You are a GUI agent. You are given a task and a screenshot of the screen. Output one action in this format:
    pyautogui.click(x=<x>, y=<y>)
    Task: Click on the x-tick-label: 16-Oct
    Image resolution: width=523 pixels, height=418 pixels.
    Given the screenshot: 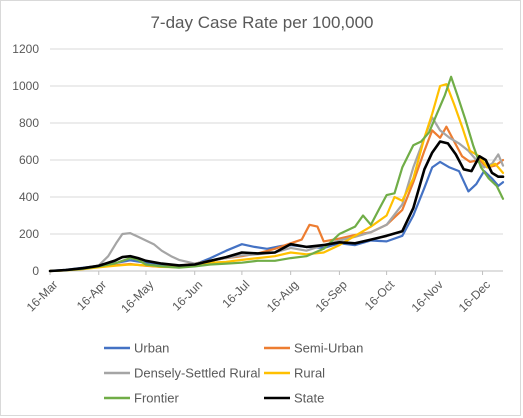 What is the action you would take?
    pyautogui.click(x=380, y=295)
    